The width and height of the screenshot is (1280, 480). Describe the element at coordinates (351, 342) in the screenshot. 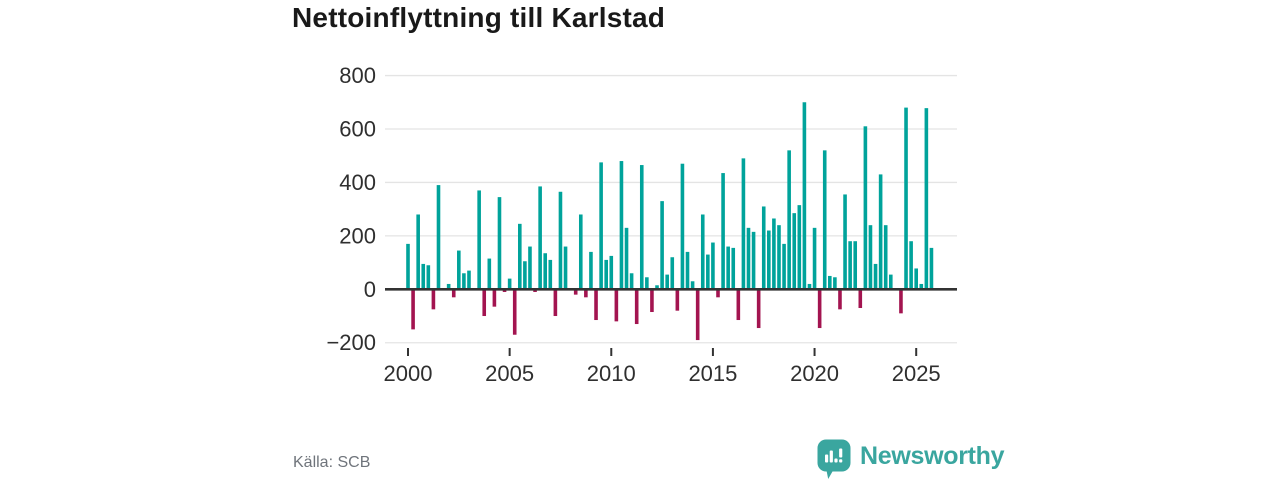

I see `y-axis-label--200: −200` at that location.